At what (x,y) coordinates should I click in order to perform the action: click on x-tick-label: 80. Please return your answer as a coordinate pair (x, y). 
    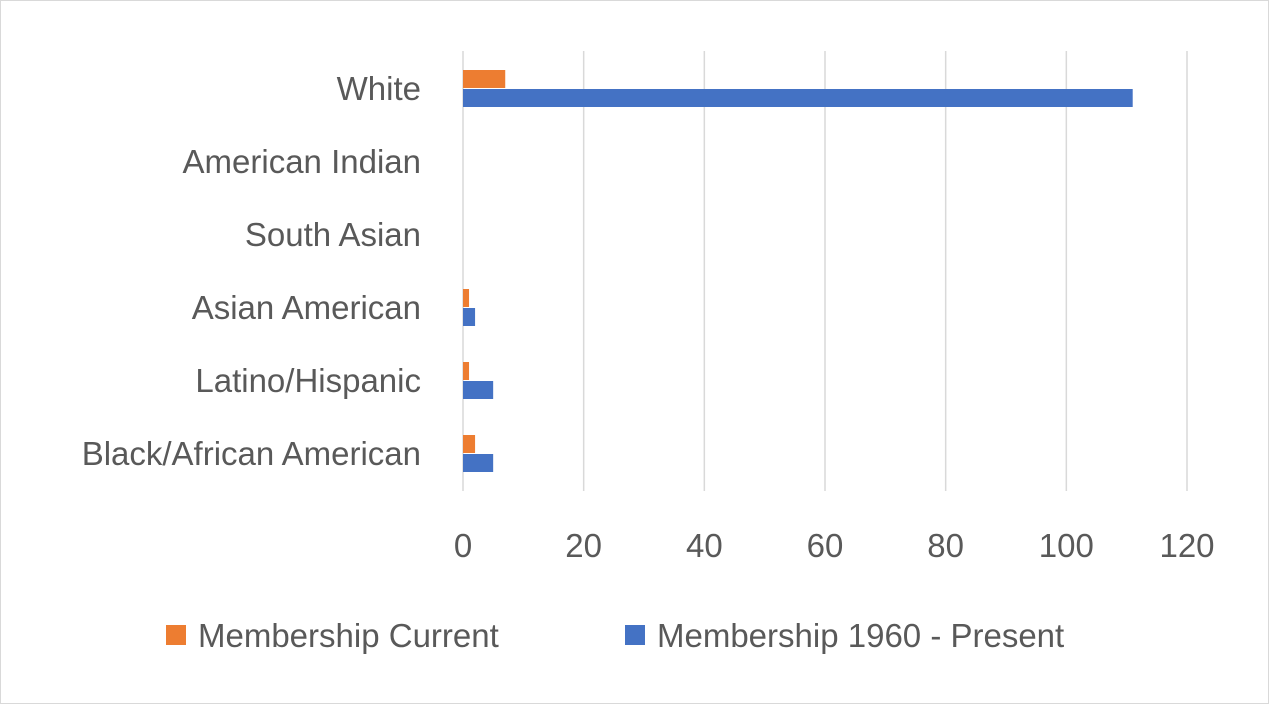
    Looking at the image, I should click on (945, 545).